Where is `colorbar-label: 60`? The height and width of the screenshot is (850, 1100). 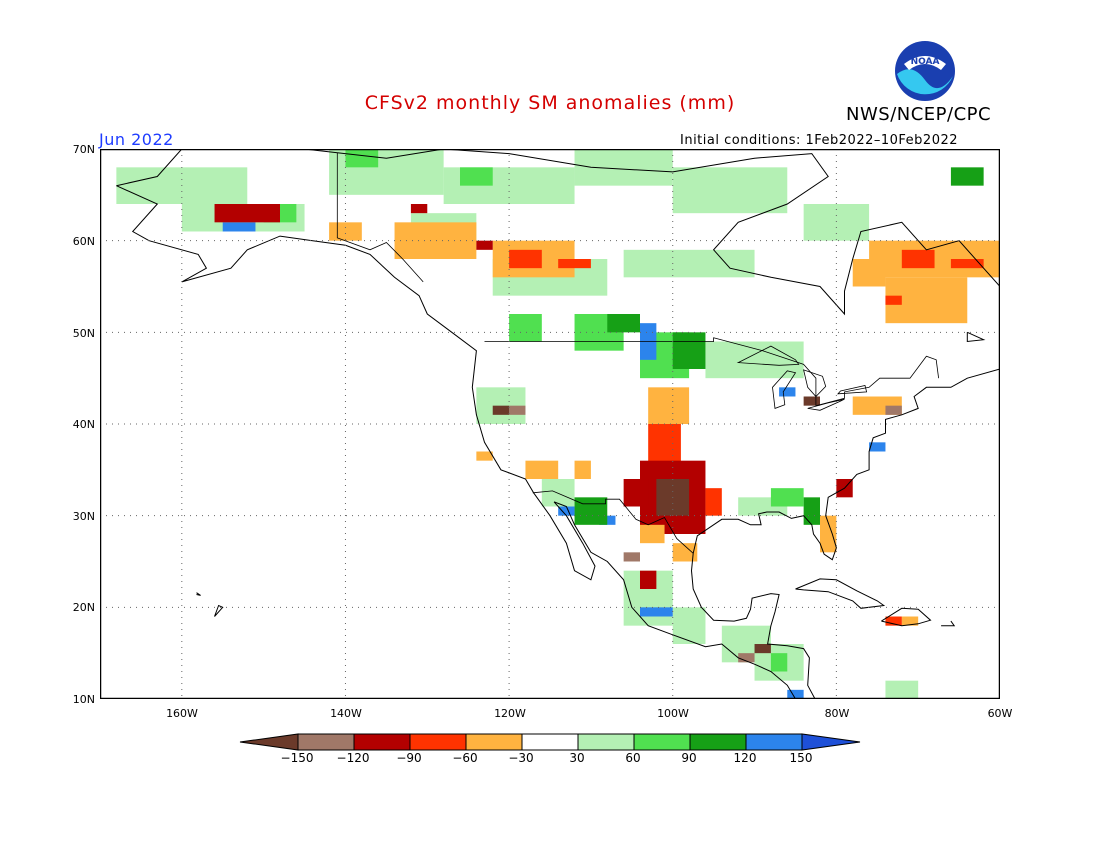
colorbar-label: 60 is located at coordinates (633, 758).